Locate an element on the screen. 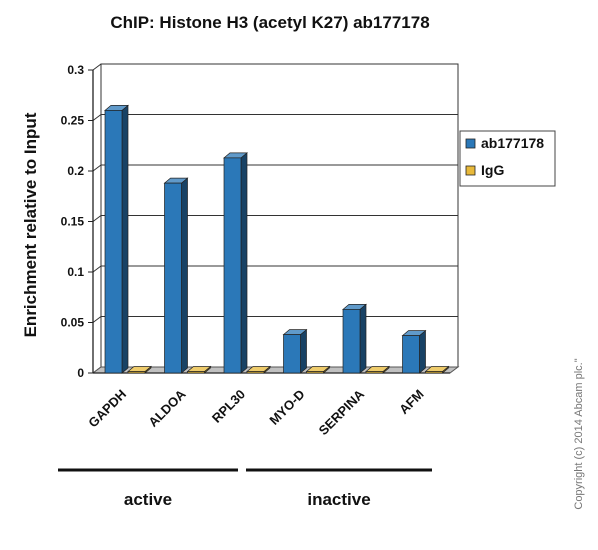 The width and height of the screenshot is (598, 550). y-axis-label: Enrichment relative to Input is located at coordinates (30, 224).